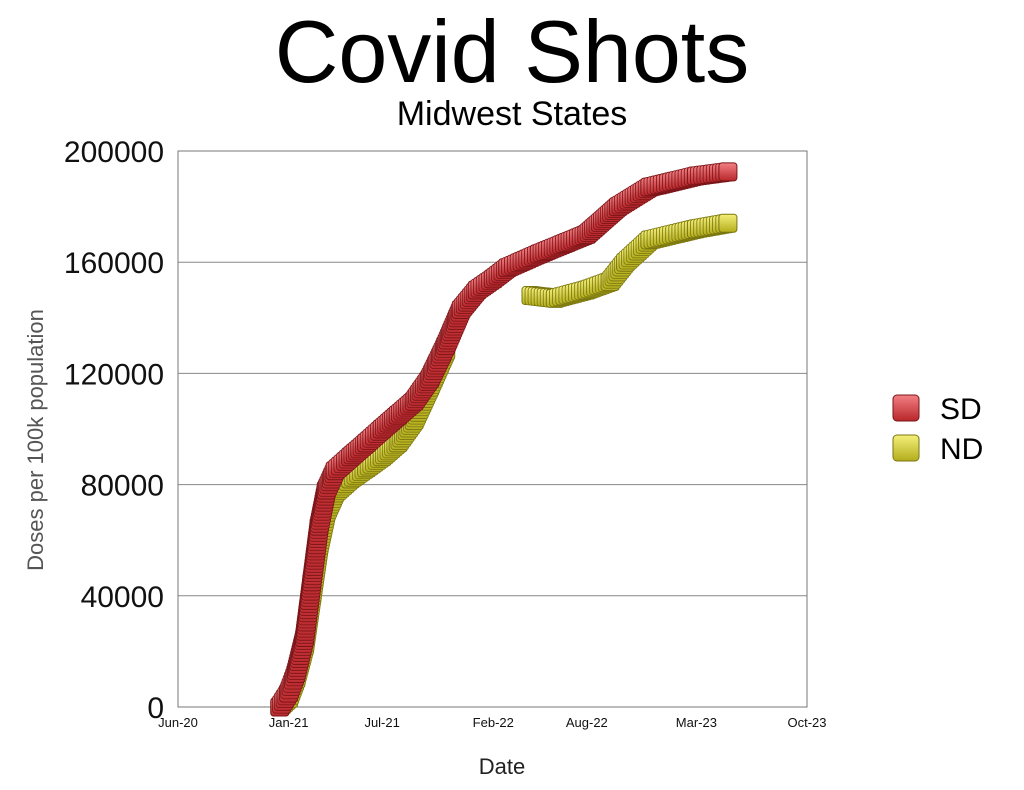  What do you see at coordinates (961, 449) in the screenshot?
I see `legend-label-nd: ND` at bounding box center [961, 449].